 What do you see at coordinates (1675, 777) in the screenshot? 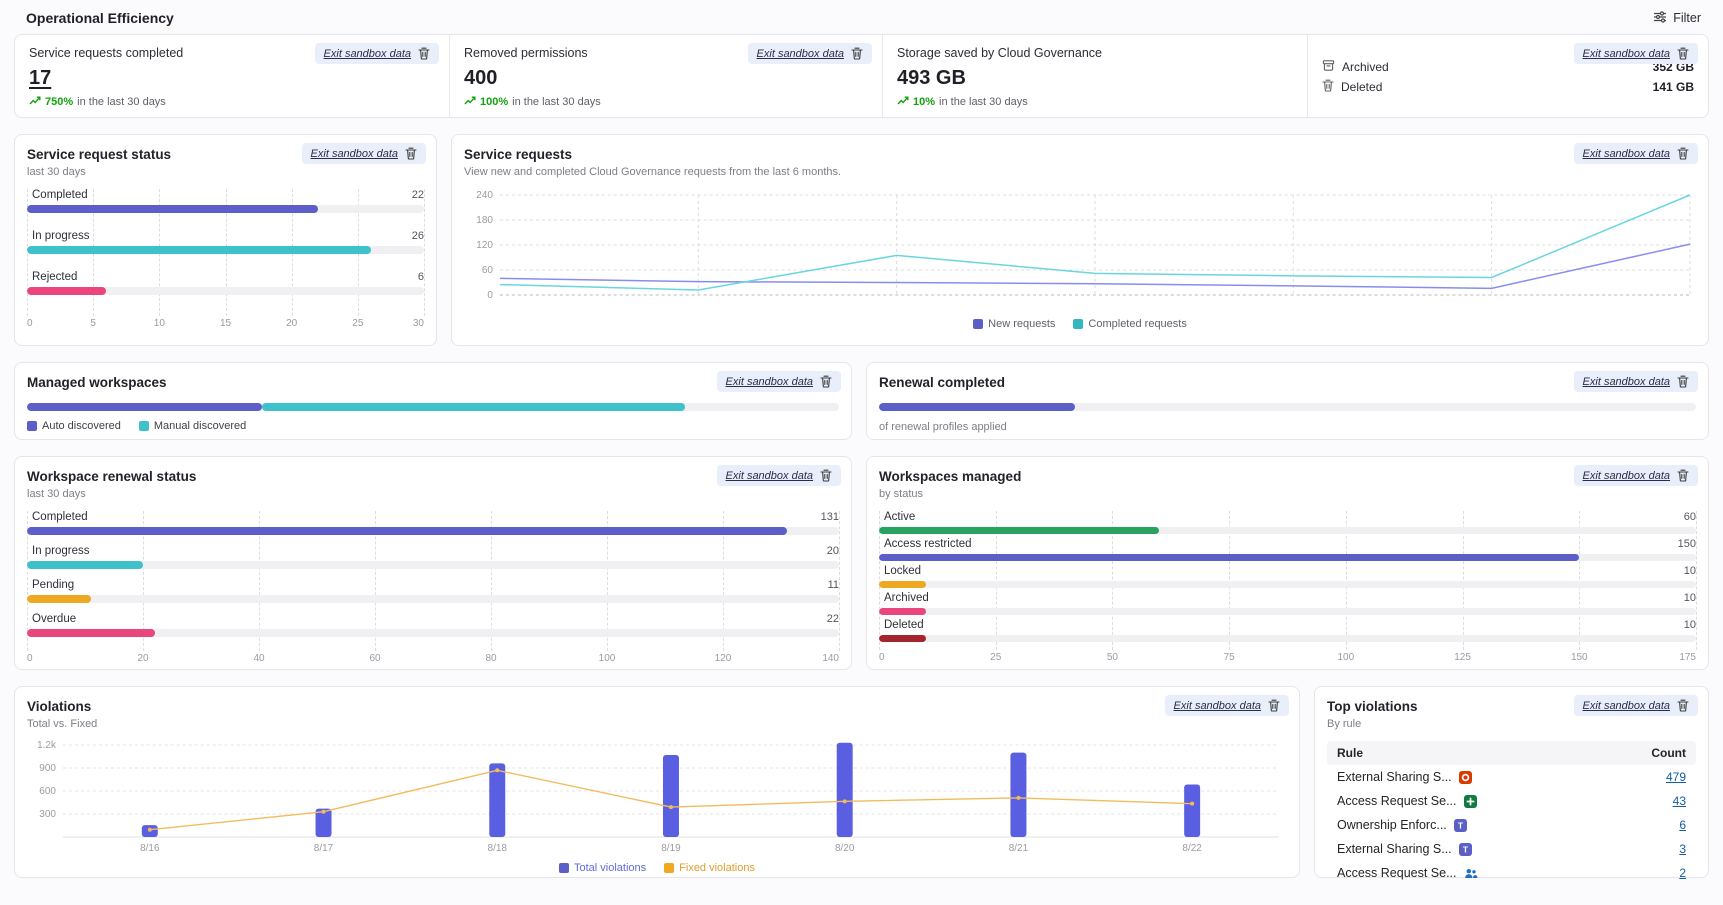
I see `rule-count-link: 479` at bounding box center [1675, 777].